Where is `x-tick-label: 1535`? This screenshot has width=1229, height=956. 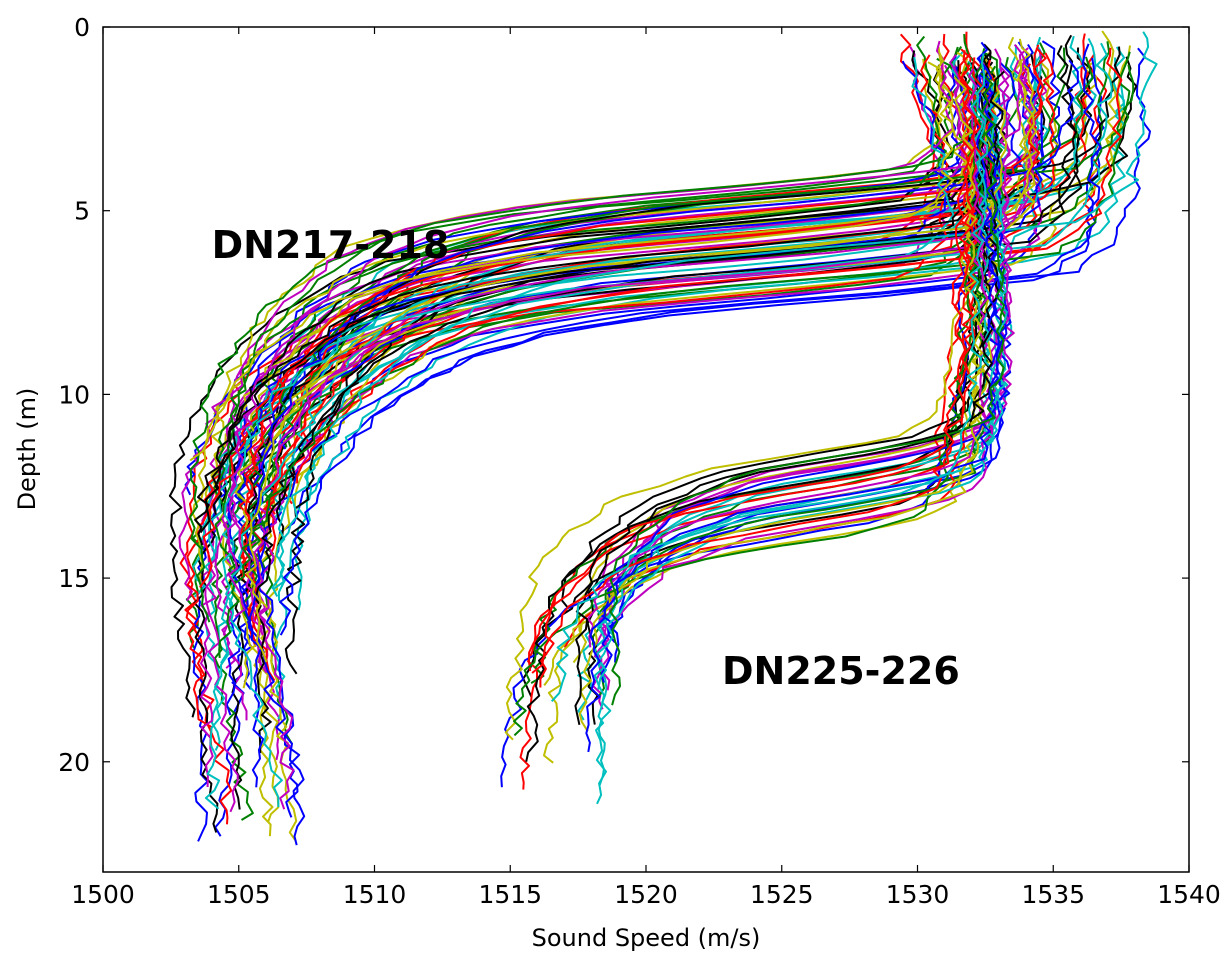 x-tick-label: 1535 is located at coordinates (1053, 894).